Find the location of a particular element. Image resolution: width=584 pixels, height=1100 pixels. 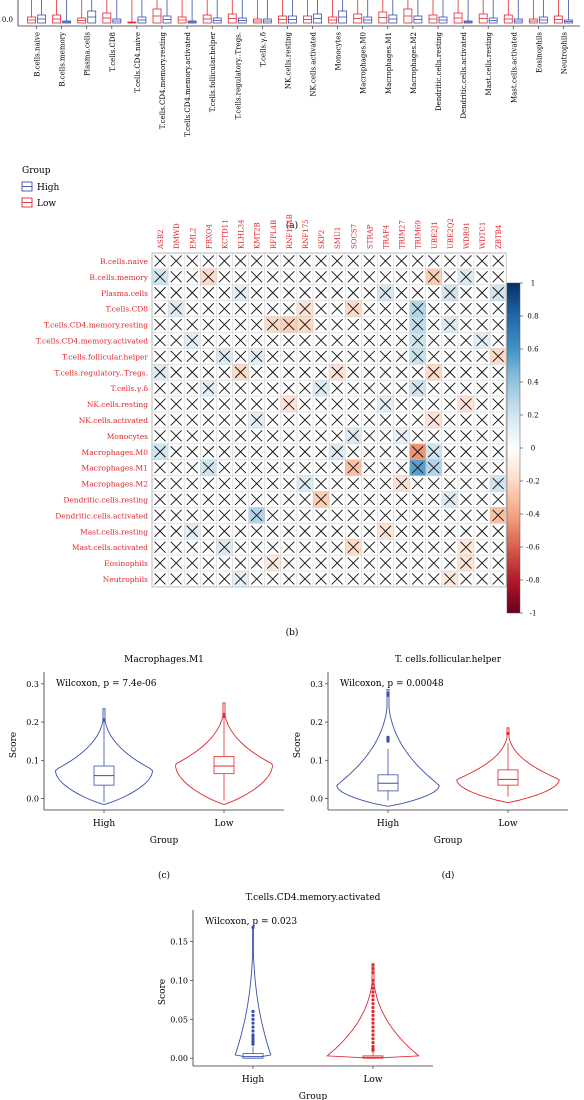

category-label-16: Dendritic.cells.resting is located at coordinates (439, 71).